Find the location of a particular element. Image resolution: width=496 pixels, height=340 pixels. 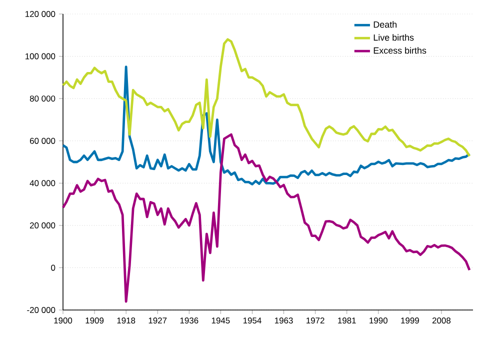

x-tick-label: 2008 is located at coordinates (441, 321).